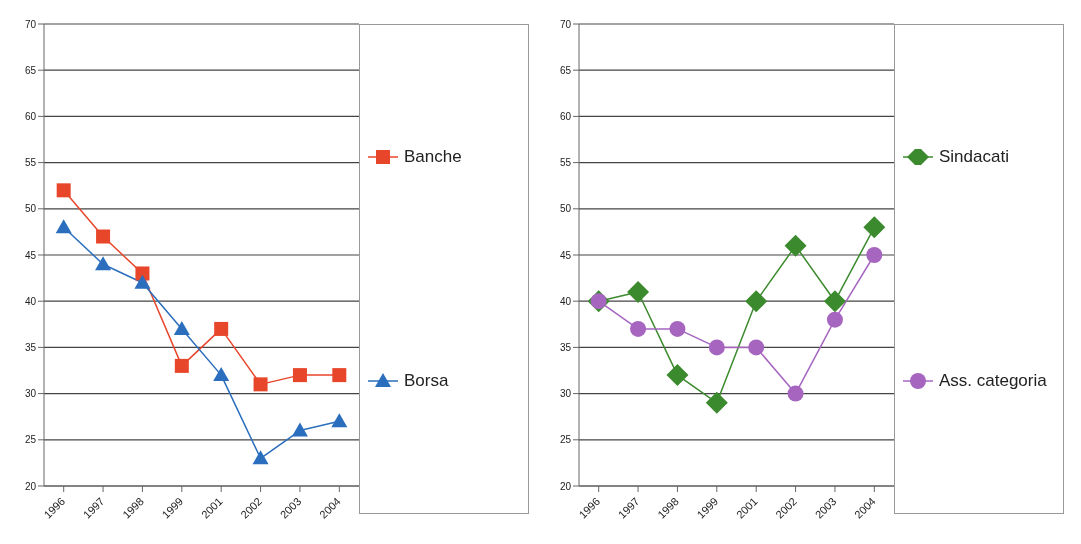 This screenshot has width=1081, height=544. I want to click on legend-label: Ass. categoria, so click(993, 381).